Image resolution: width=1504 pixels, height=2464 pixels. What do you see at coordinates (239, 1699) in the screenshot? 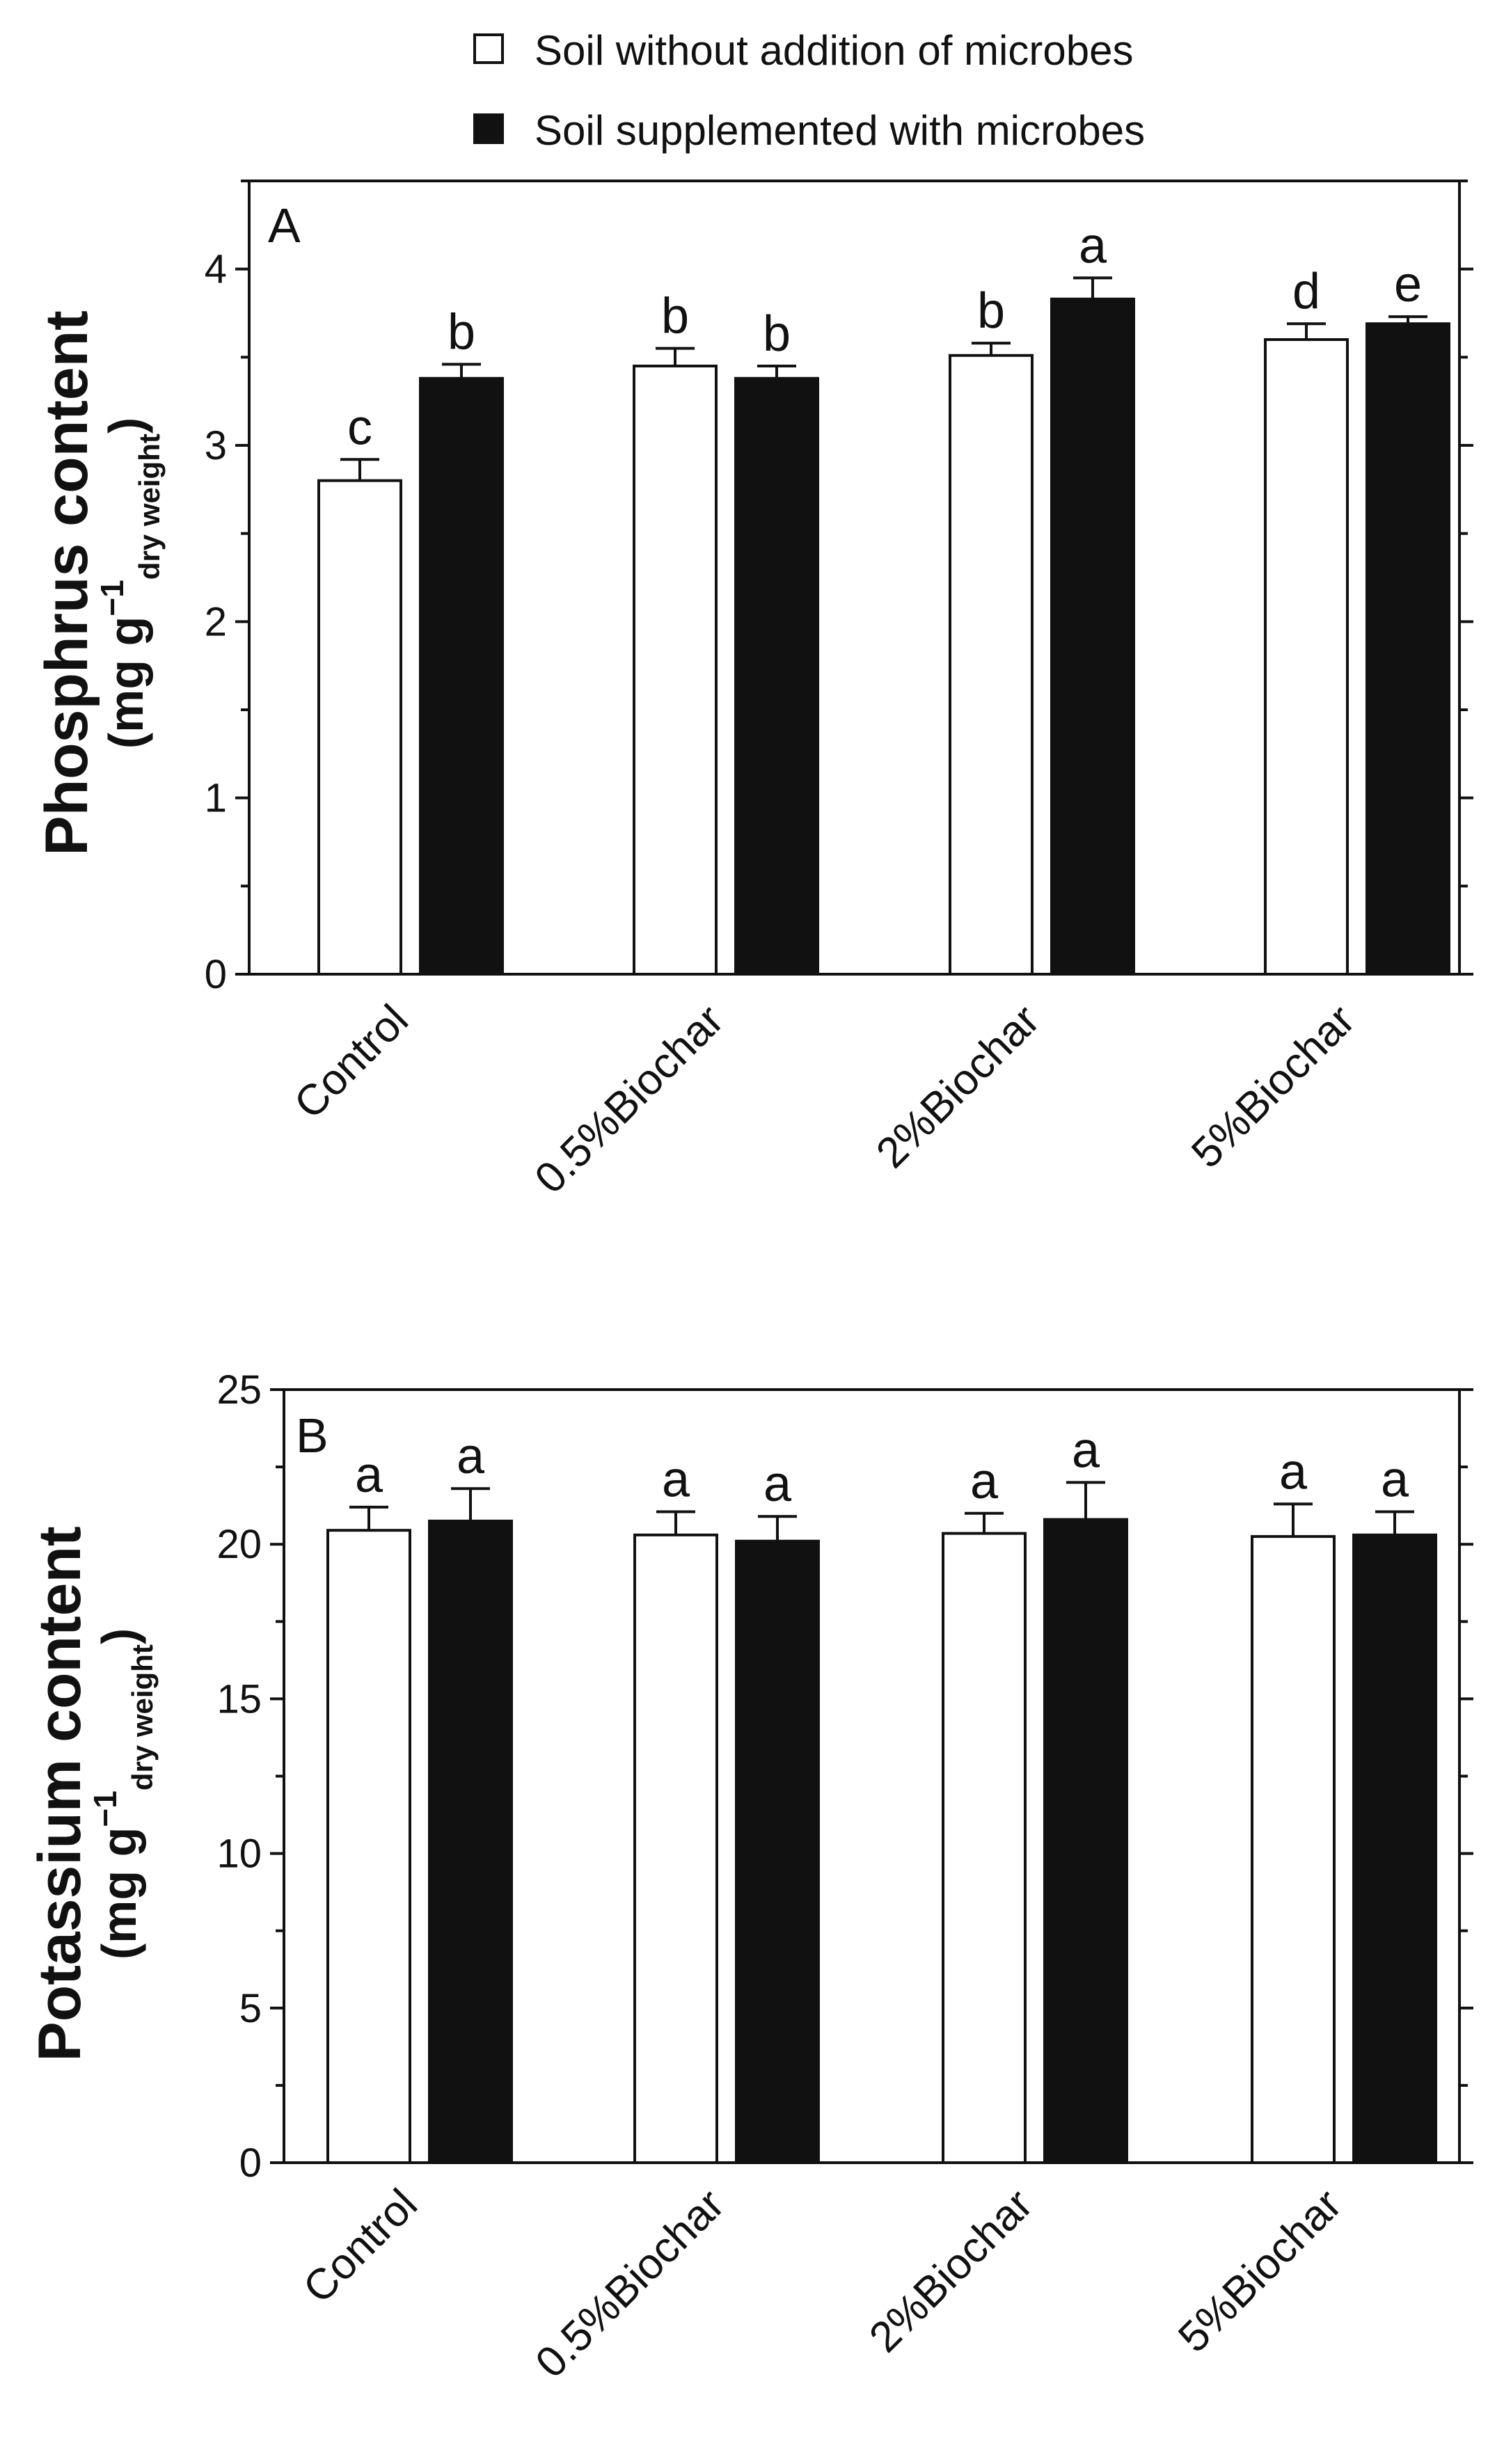
I see `panel-b-ytick-label: 15` at bounding box center [239, 1699].